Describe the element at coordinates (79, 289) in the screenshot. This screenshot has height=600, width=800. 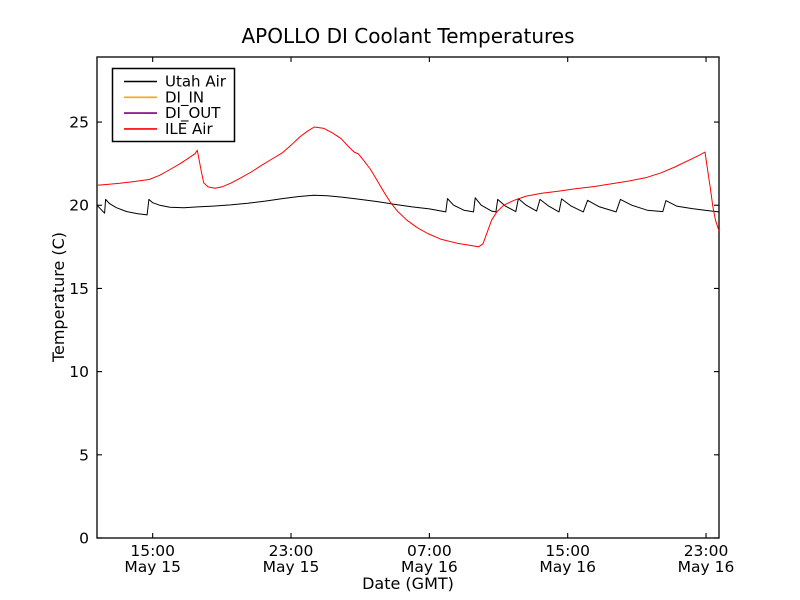
I see `y-tick-label: 15` at that location.